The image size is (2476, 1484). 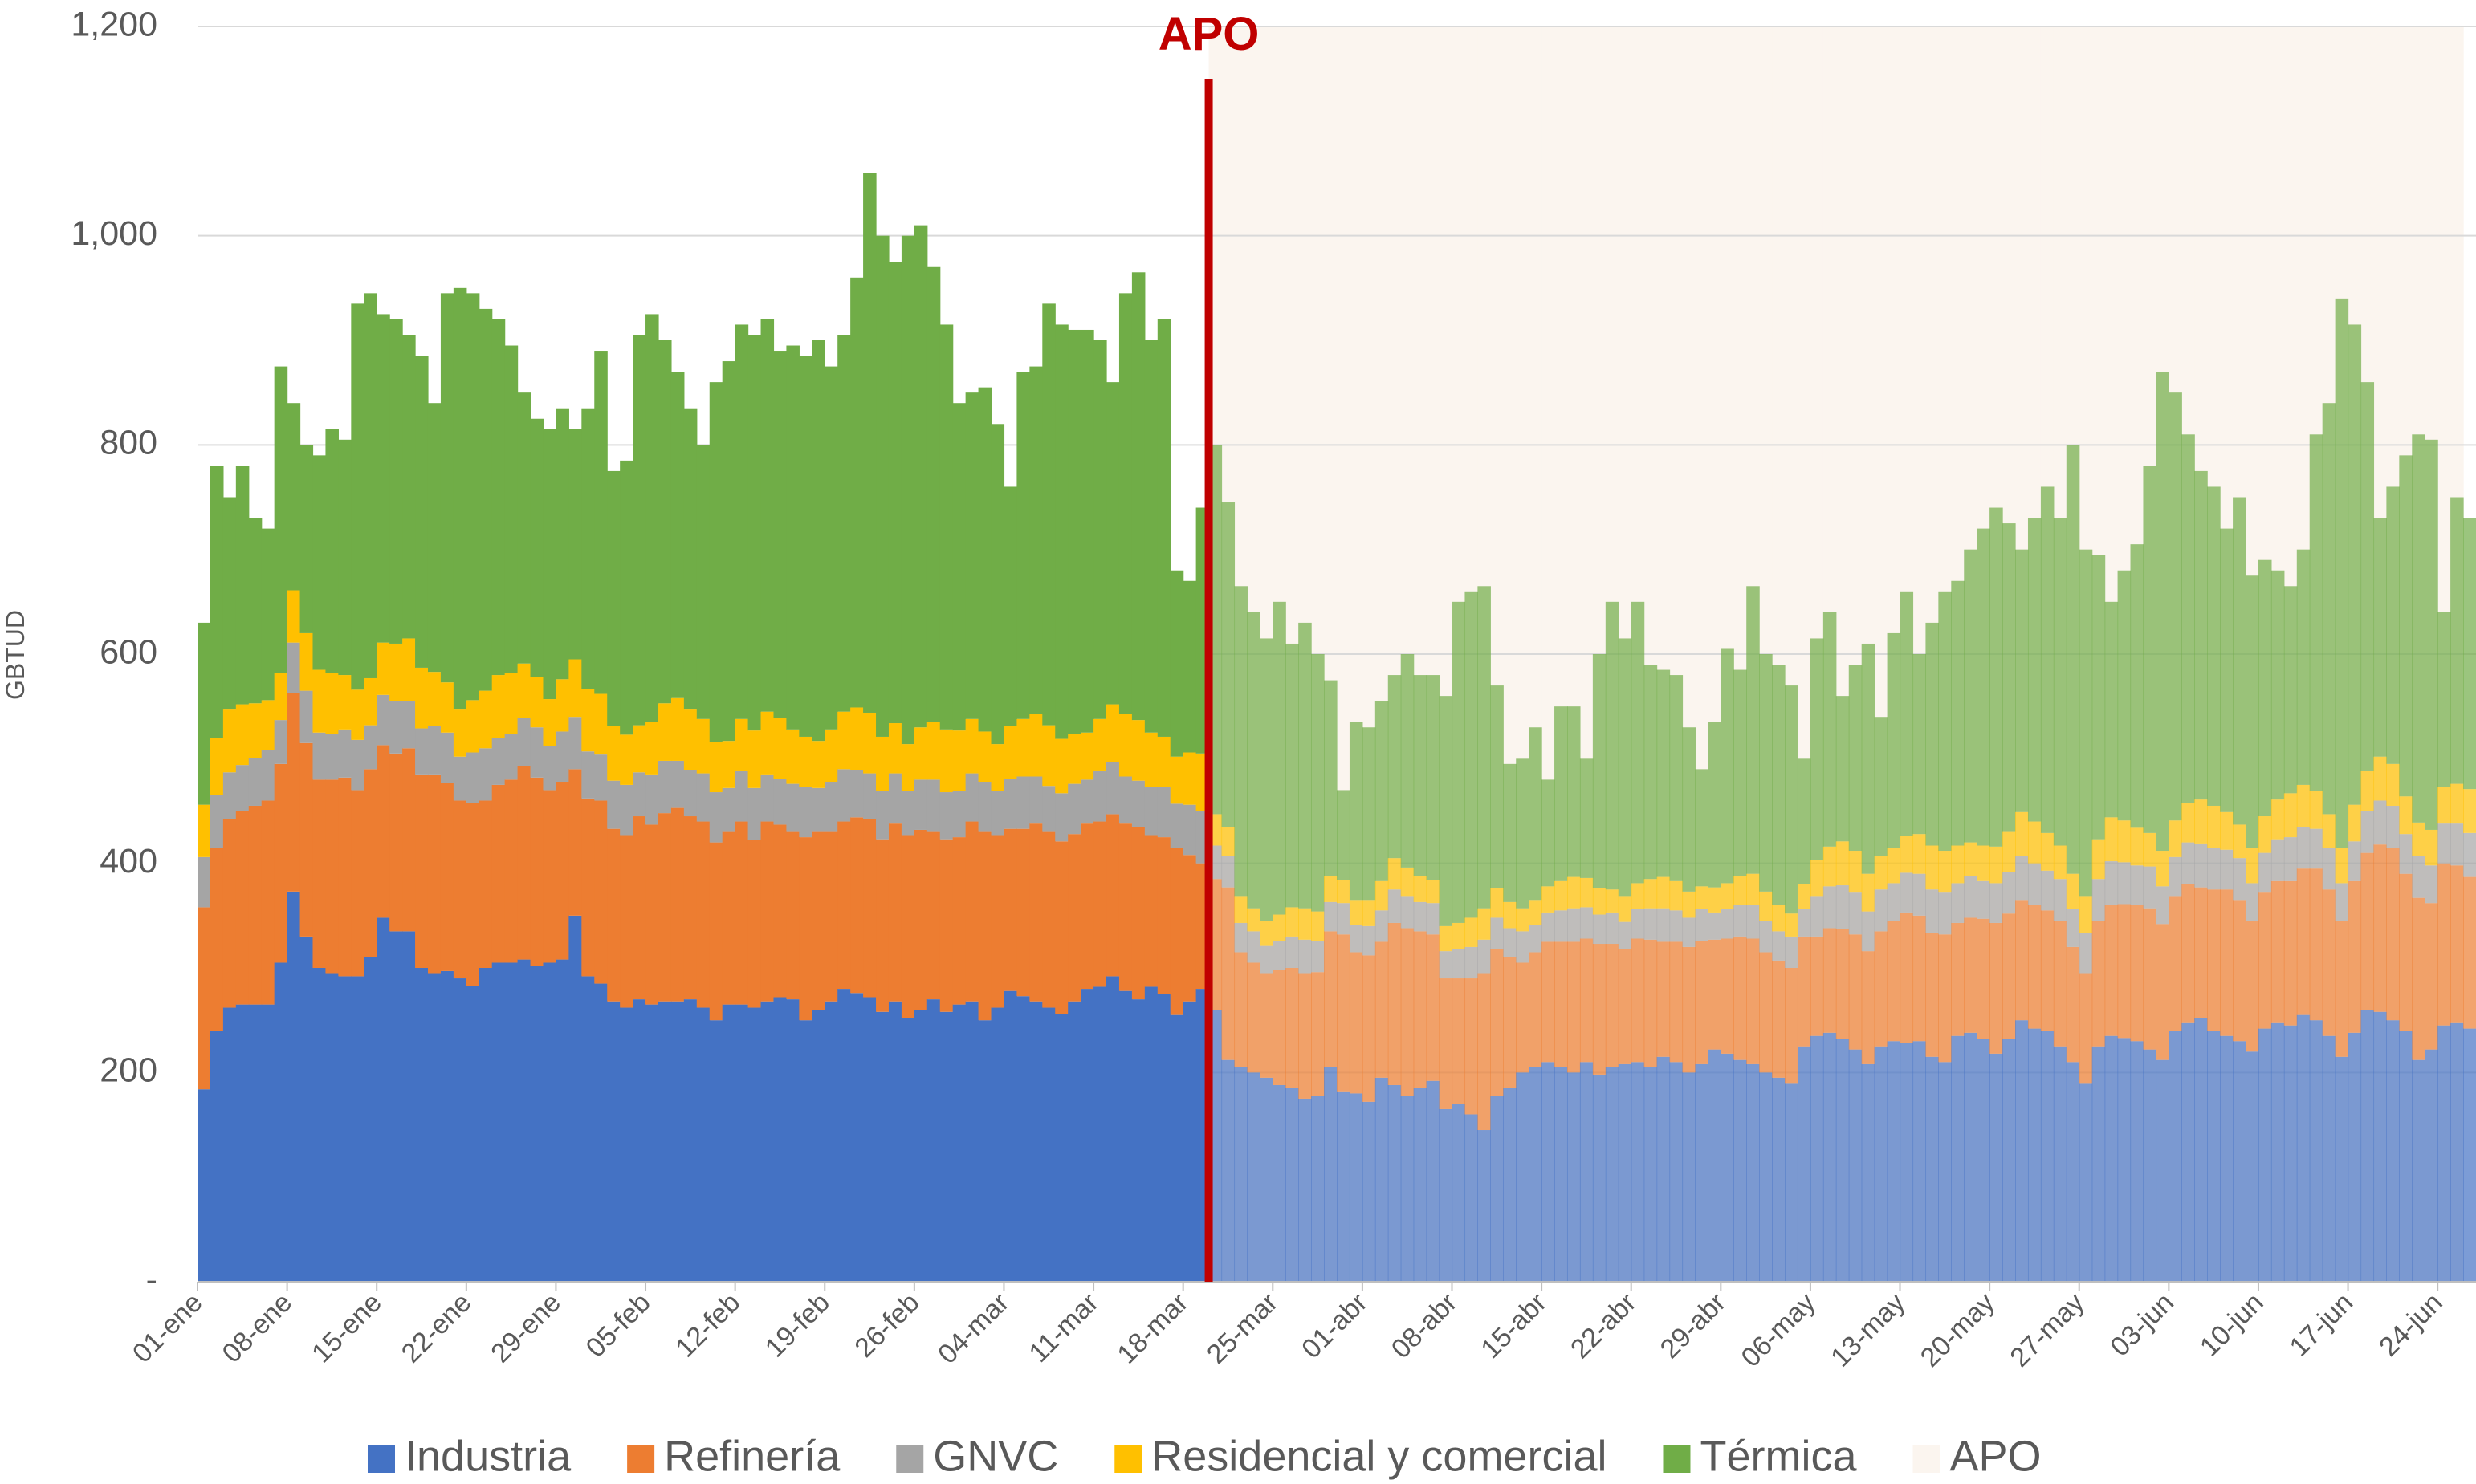 What do you see at coordinates (437, 1328) in the screenshot?
I see `x-tick-label: 22-ene` at bounding box center [437, 1328].